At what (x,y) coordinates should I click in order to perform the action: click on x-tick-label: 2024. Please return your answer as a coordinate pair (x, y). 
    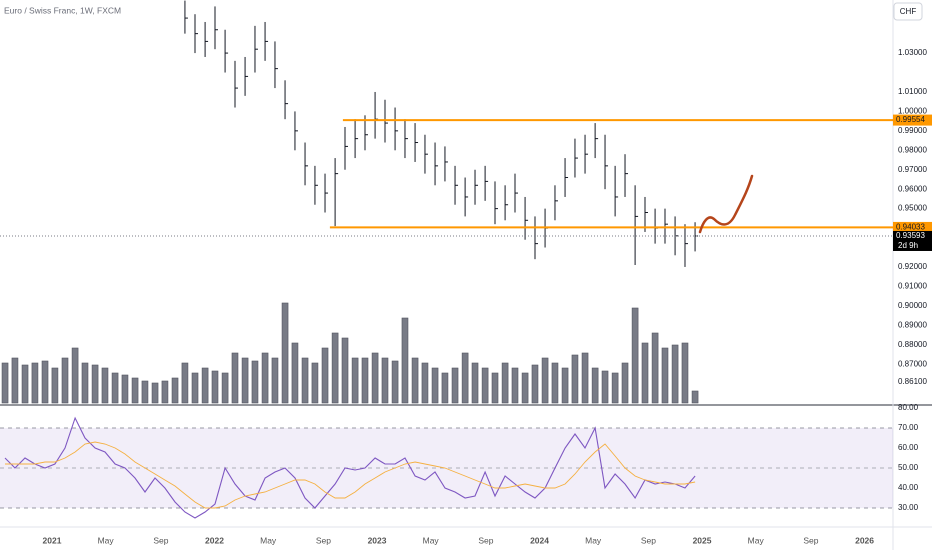
    Looking at the image, I should click on (539, 540).